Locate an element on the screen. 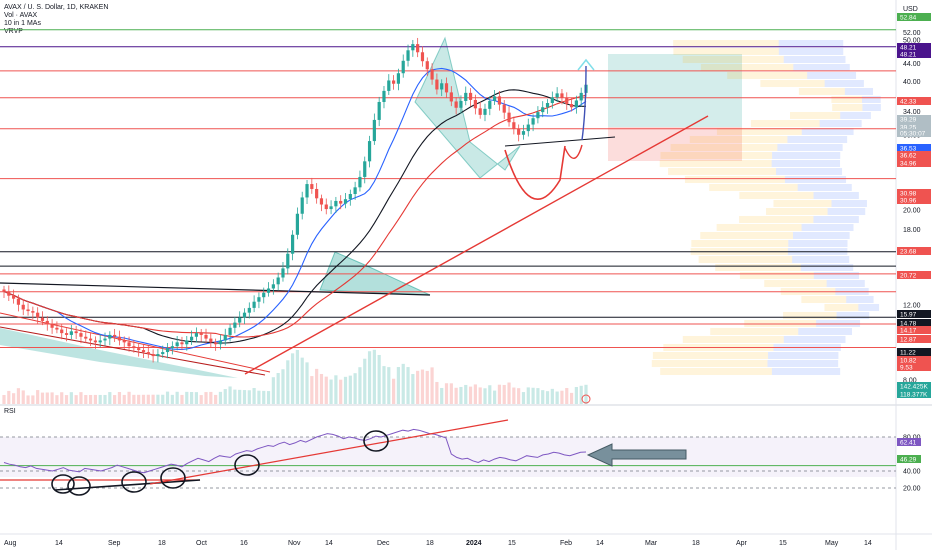  long-position-profit-zone is located at coordinates (675, 90).